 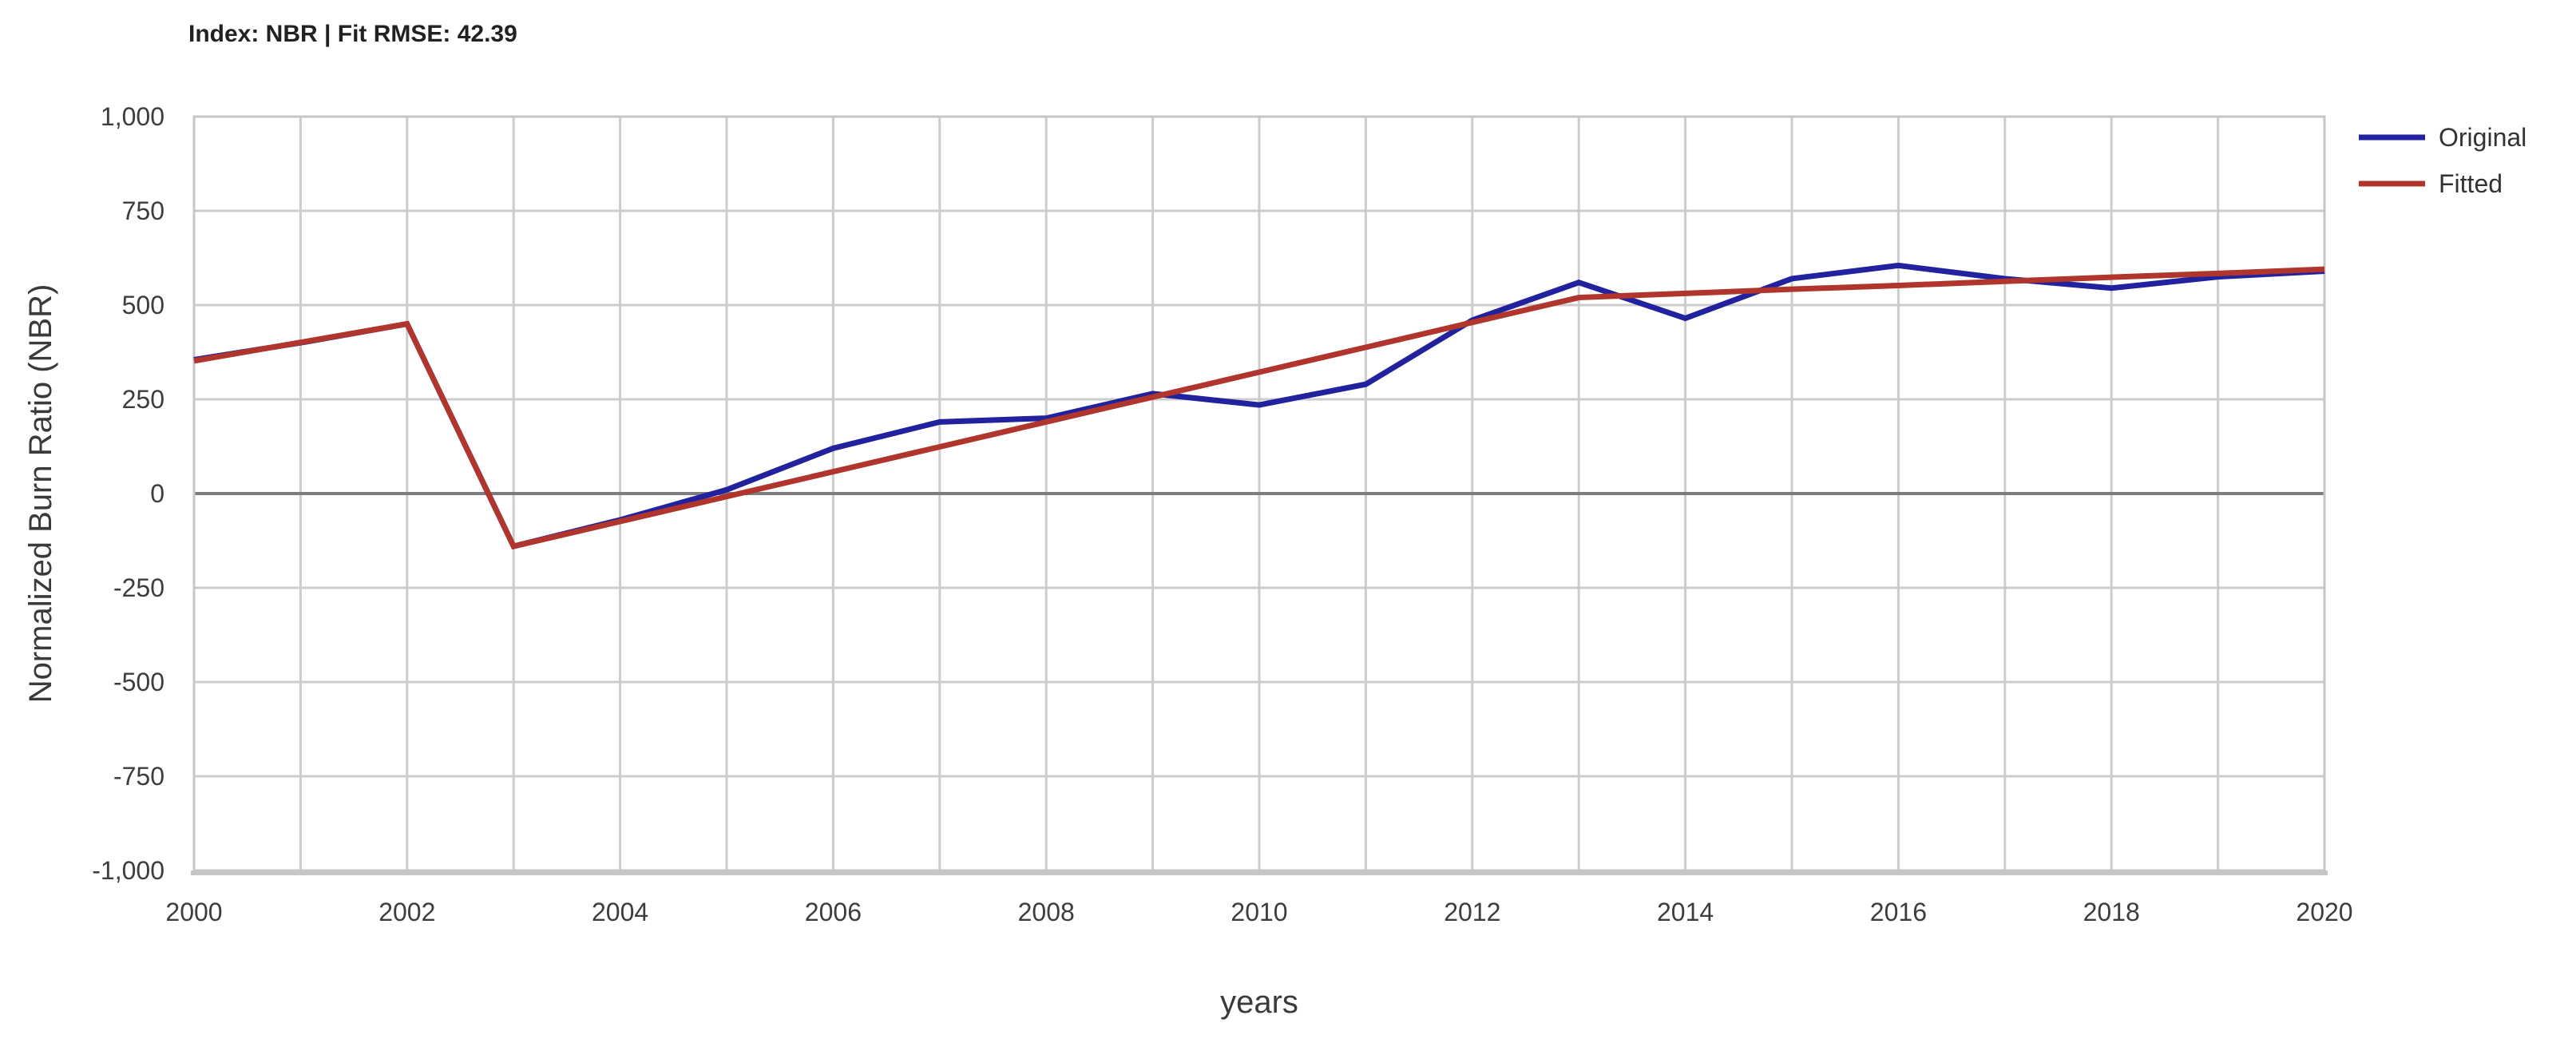 What do you see at coordinates (1046, 912) in the screenshot?
I see `x-tick-label: 2008` at bounding box center [1046, 912].